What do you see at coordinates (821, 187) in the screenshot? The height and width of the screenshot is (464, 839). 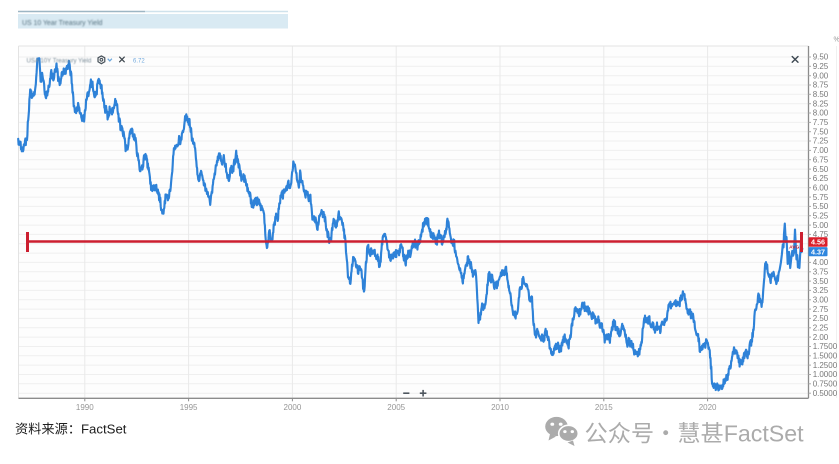 I see `svg-text: 6.00` at bounding box center [821, 187].